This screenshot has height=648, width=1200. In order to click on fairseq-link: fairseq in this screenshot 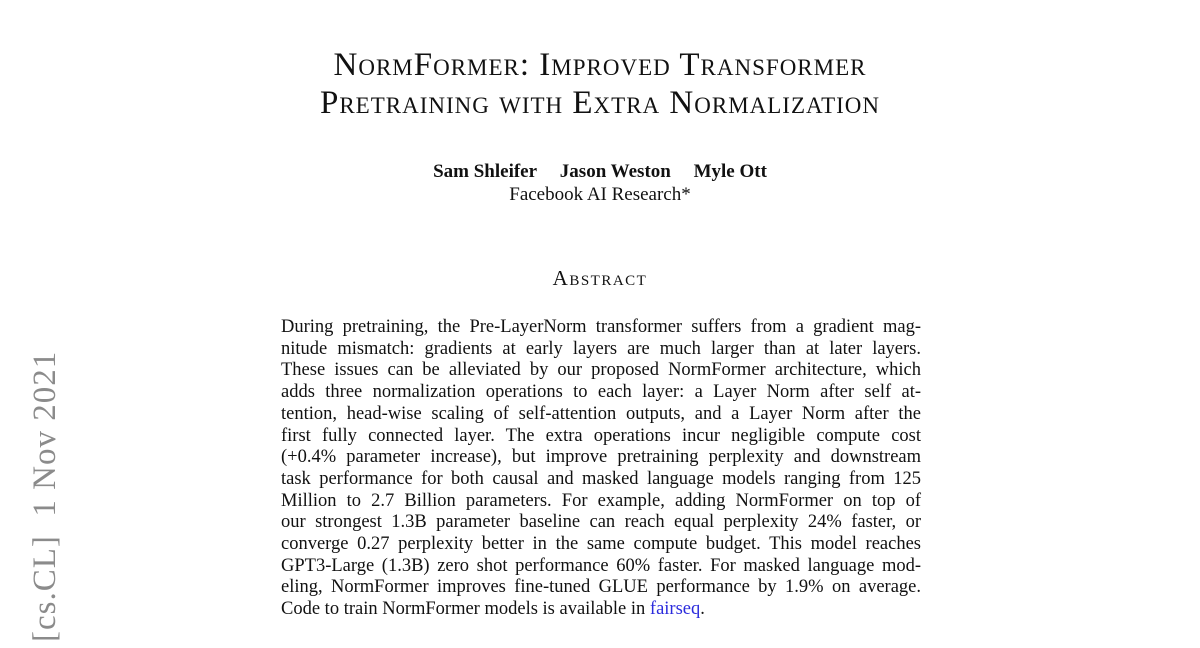, I will do `click(675, 609)`.